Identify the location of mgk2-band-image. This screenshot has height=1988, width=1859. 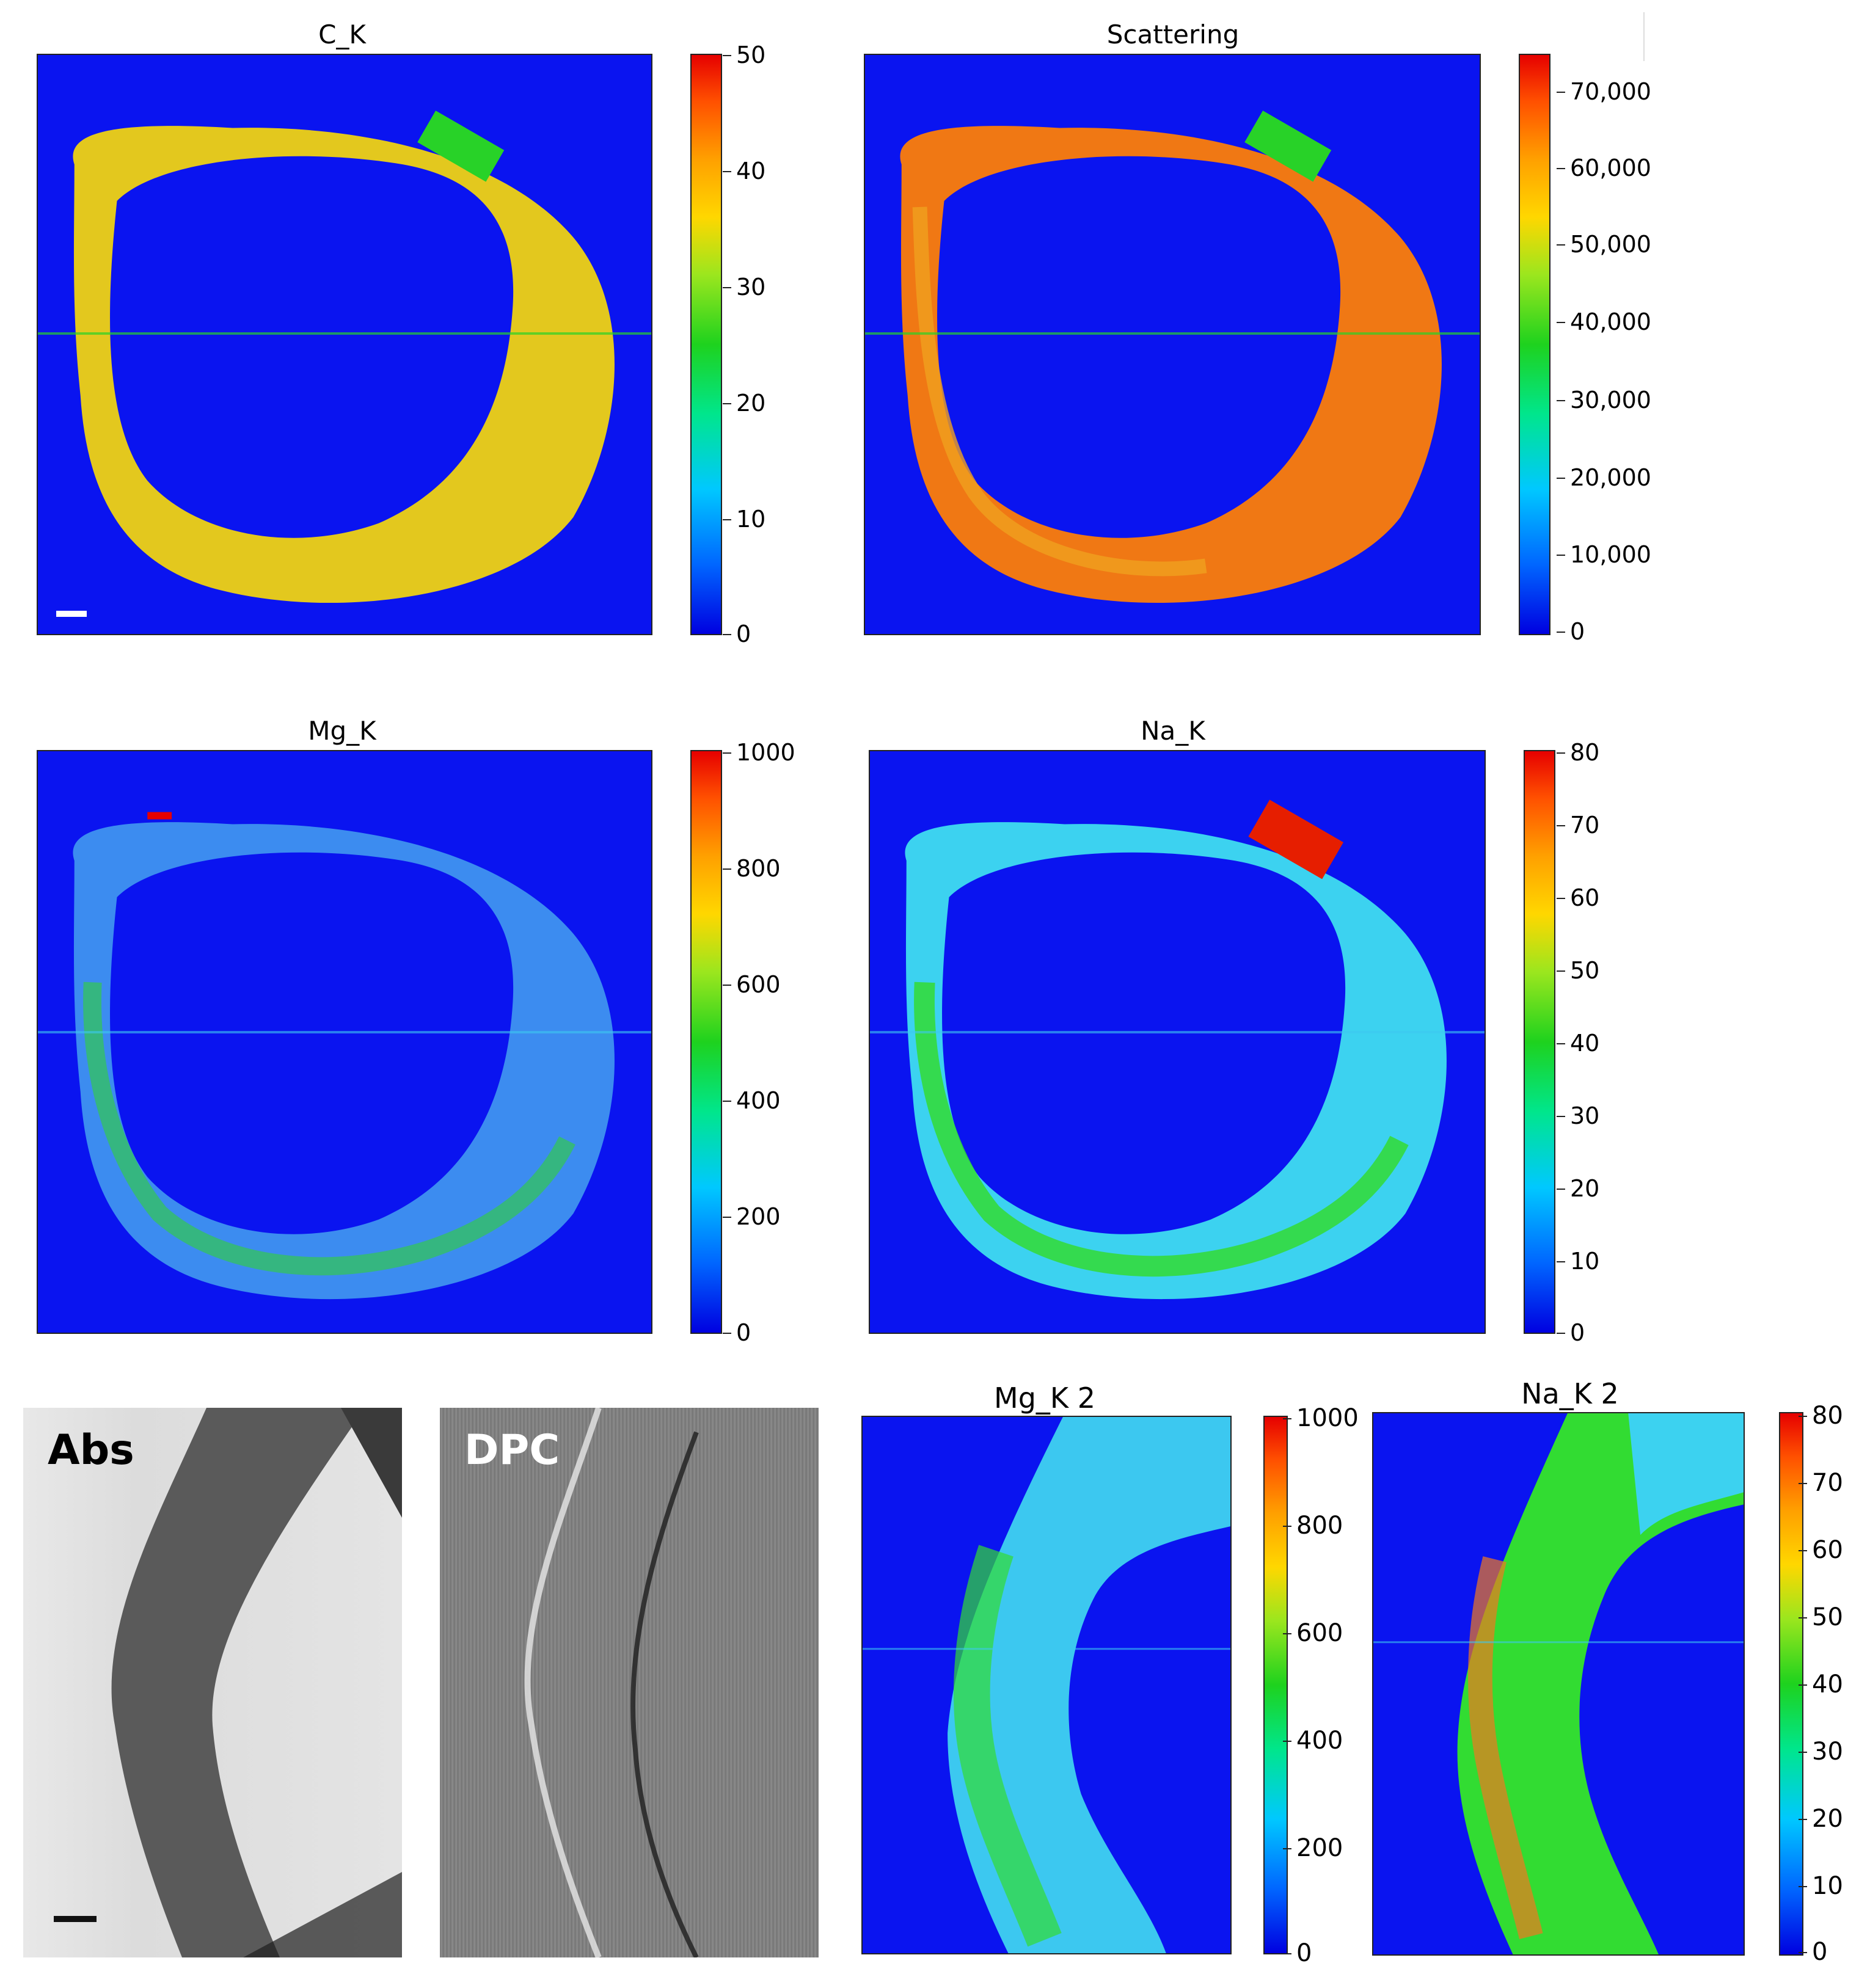
(1046, 1685).